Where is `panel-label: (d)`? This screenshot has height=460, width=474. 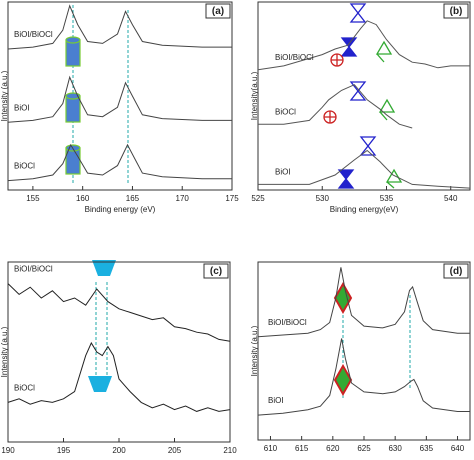 panel-label: (d) is located at coordinates (456, 271).